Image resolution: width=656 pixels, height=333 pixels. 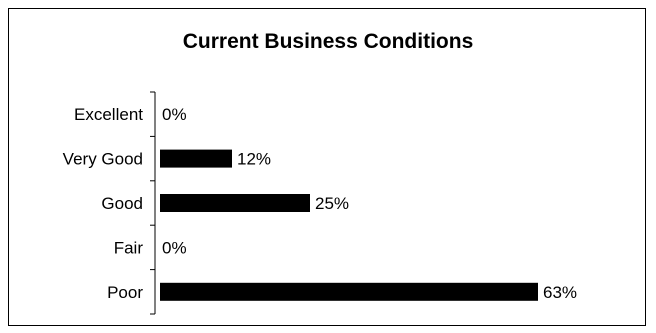 What do you see at coordinates (332, 203) in the screenshot?
I see `data-label: 25%` at bounding box center [332, 203].